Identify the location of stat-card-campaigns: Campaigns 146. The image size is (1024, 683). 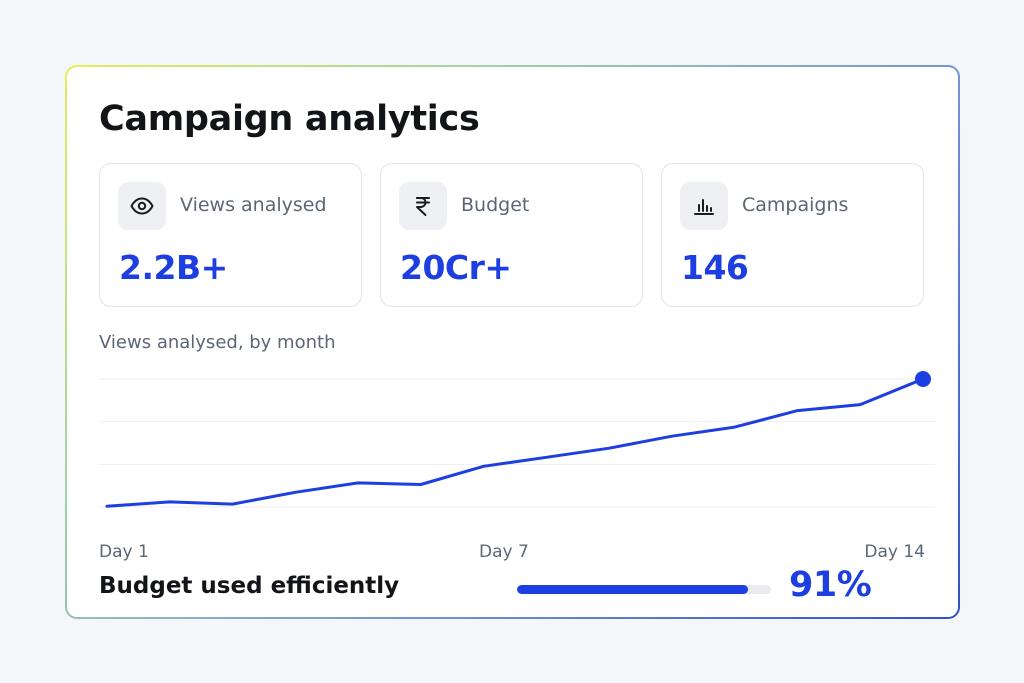
(792, 235).